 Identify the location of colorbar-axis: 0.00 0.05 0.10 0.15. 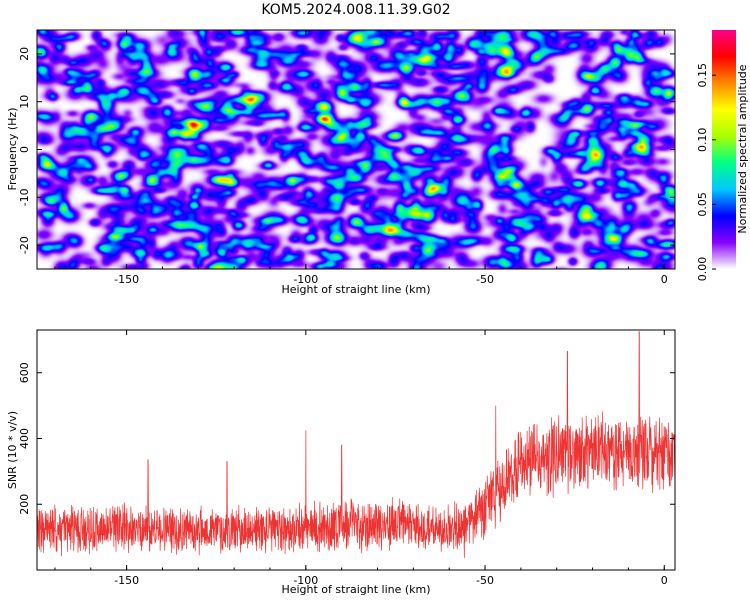
(706, 172).